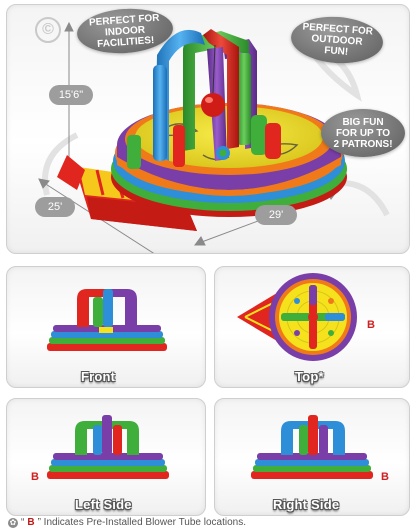 The width and height of the screenshot is (416, 532). I want to click on arches, so click(205, 95).